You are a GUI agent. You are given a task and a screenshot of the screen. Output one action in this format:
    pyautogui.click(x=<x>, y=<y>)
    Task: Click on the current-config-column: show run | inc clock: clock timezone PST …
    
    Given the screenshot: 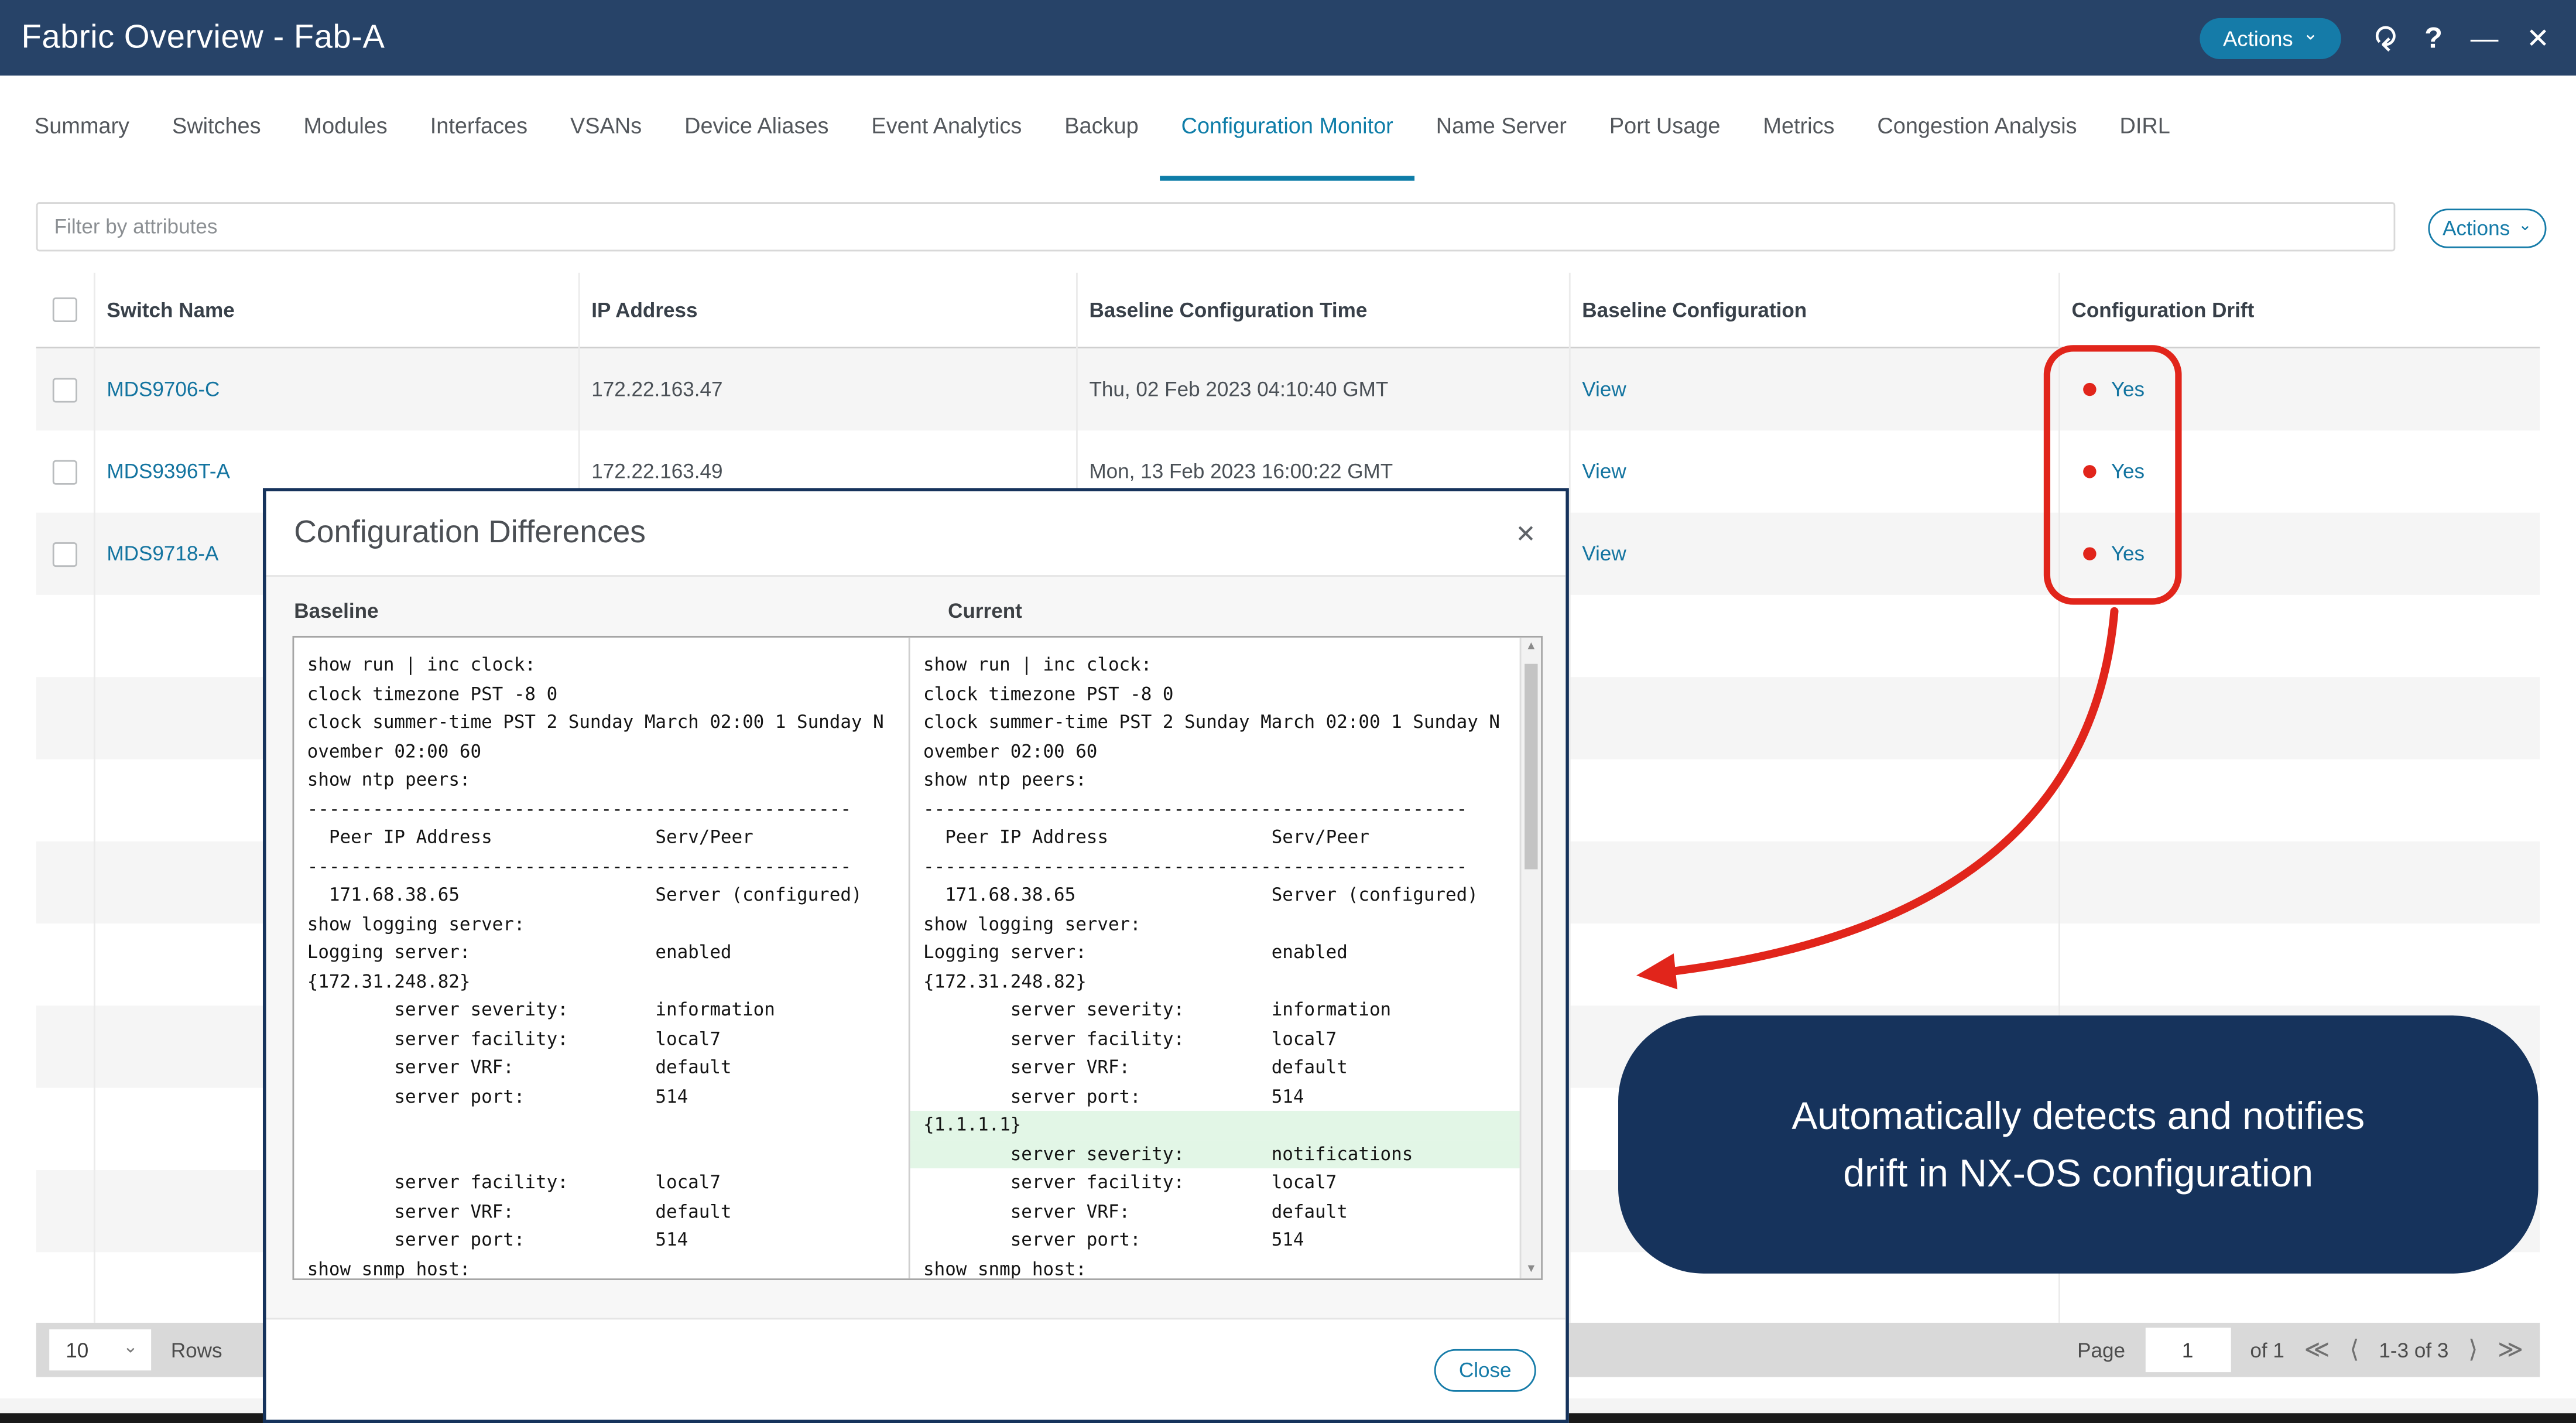 What is the action you would take?
    pyautogui.click(x=1216, y=958)
    